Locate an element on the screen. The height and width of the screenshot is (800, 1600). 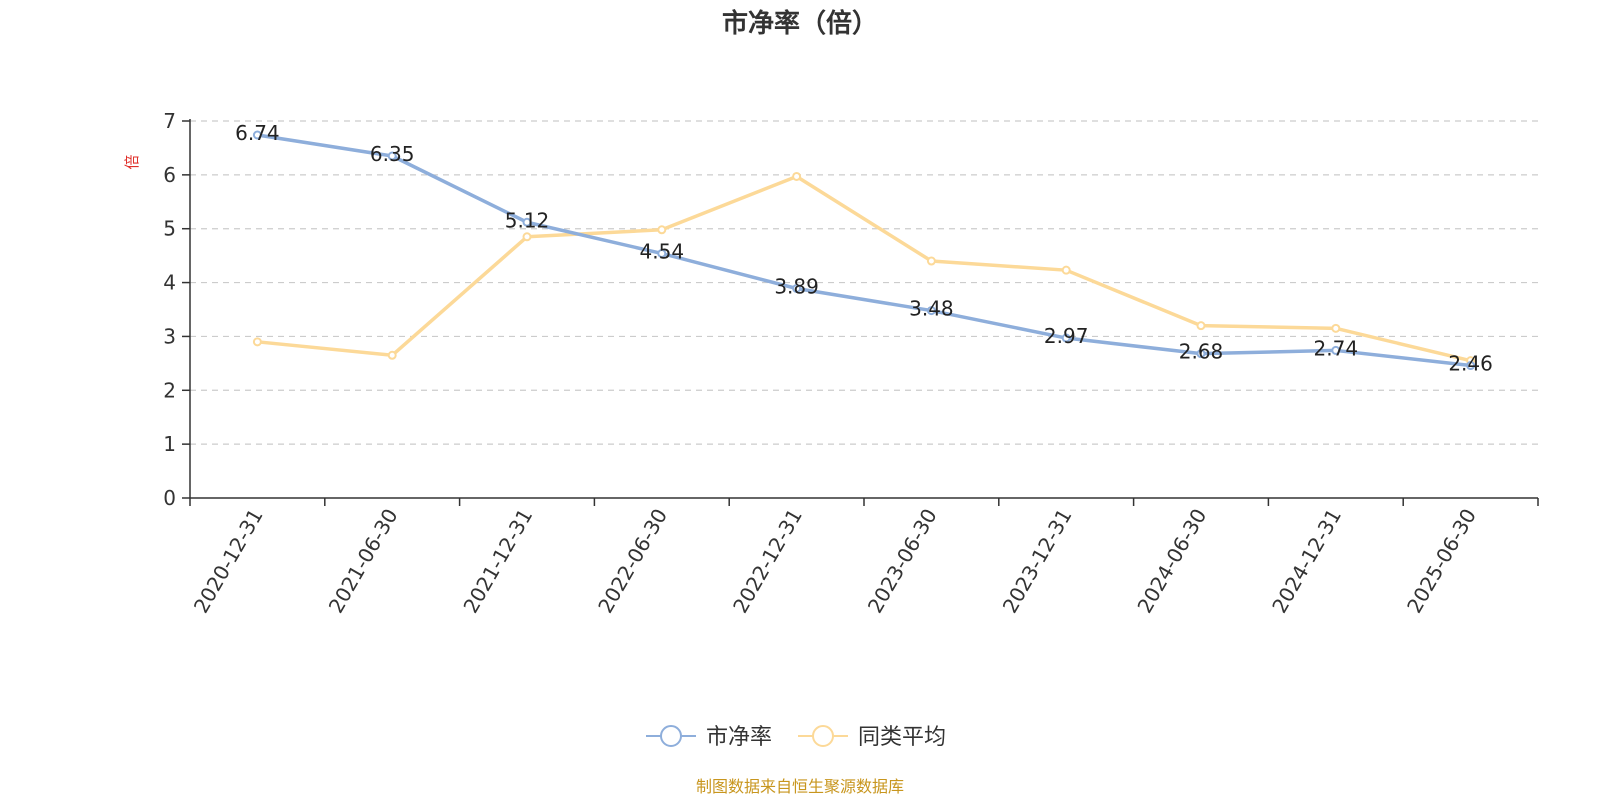
data-label: 2.68 is located at coordinates (1201, 352).